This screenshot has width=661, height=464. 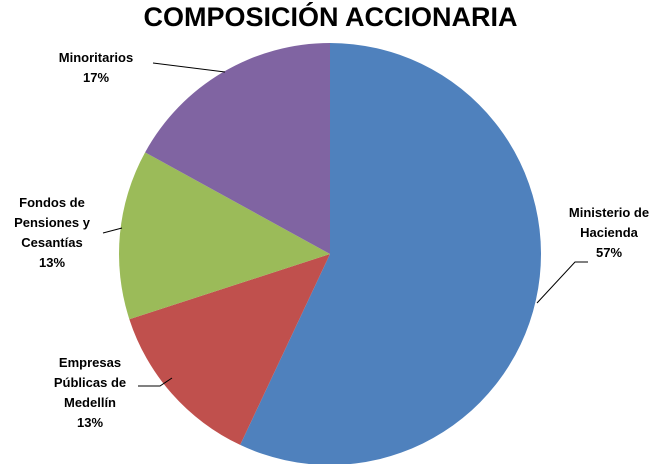 What do you see at coordinates (52, 222) in the screenshot?
I see `category-label: Fondos de Pensiones y Cesantías` at bounding box center [52, 222].